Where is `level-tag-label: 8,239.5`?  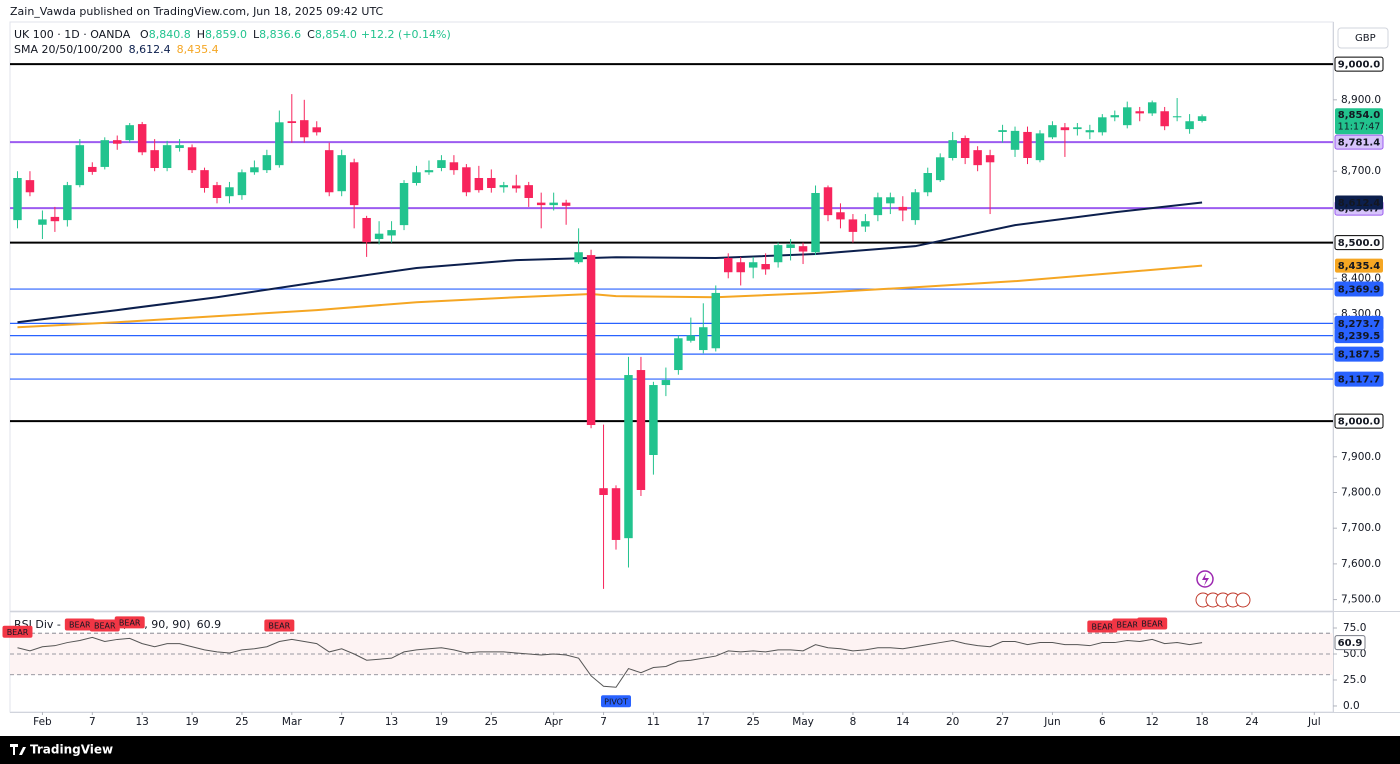 level-tag-label: 8,239.5 is located at coordinates (1359, 336).